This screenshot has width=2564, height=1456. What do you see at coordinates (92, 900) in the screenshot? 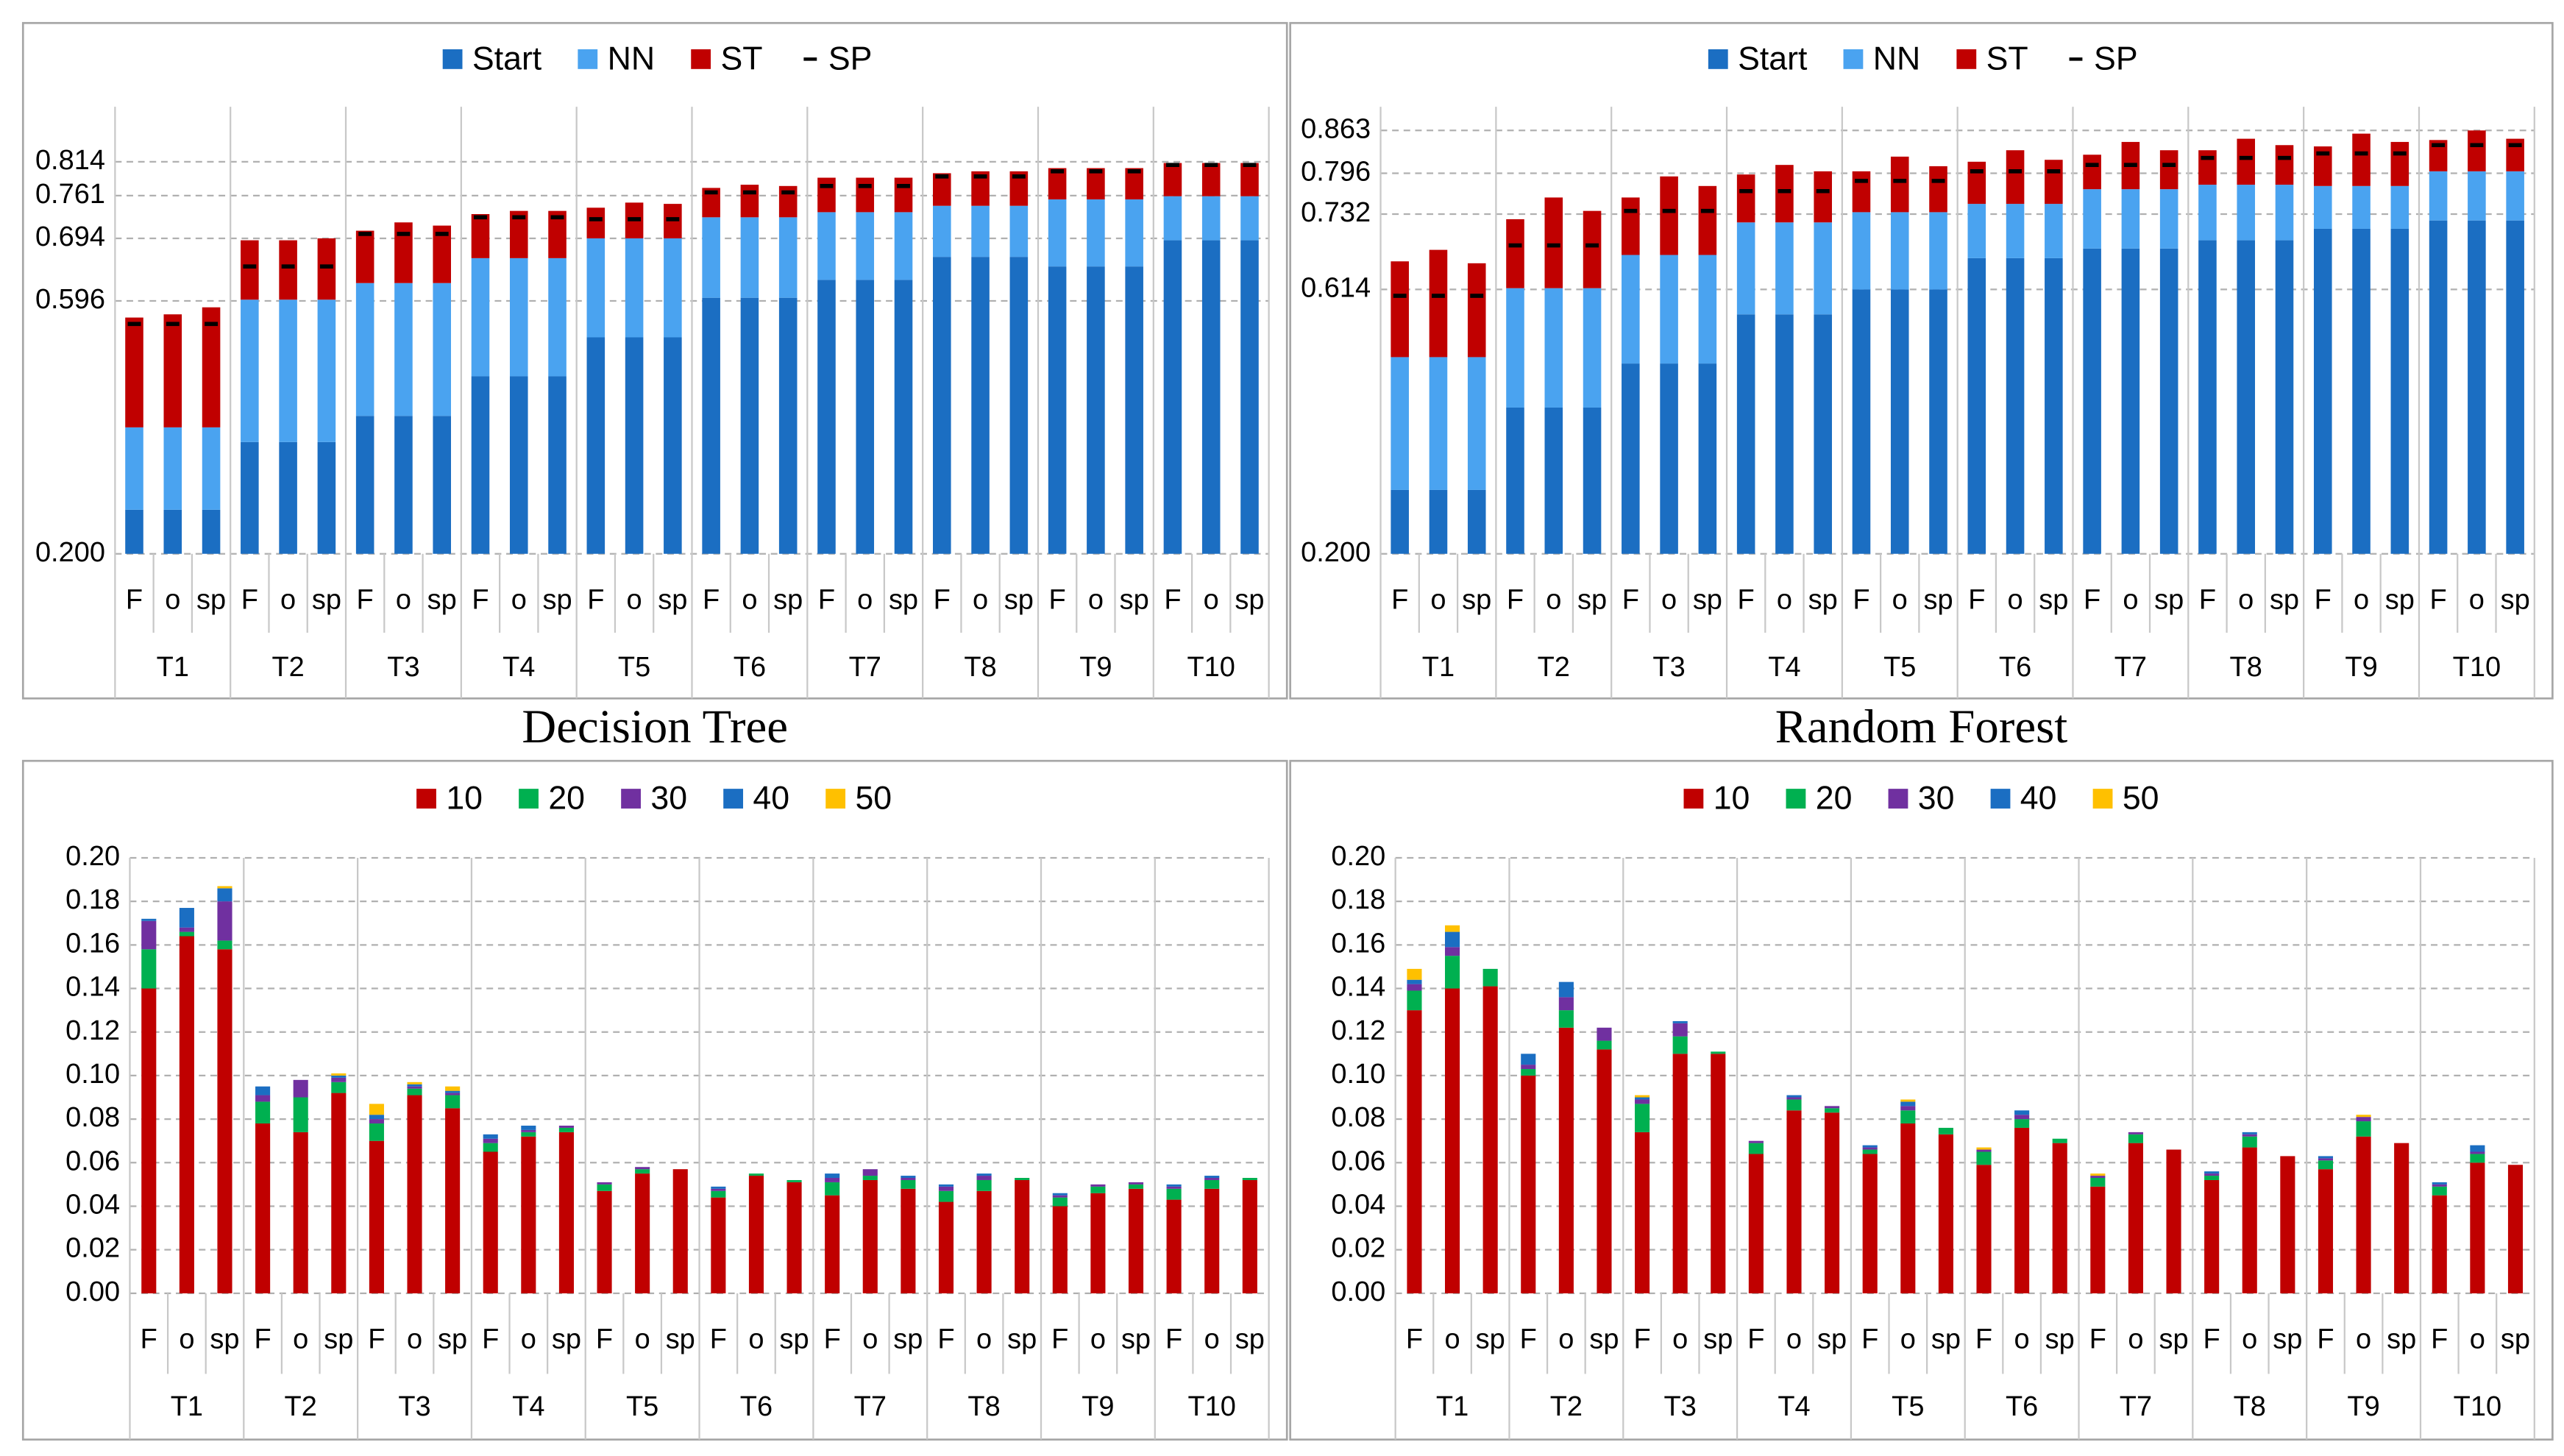
I see `y-tick-label: 0.18` at bounding box center [92, 900].